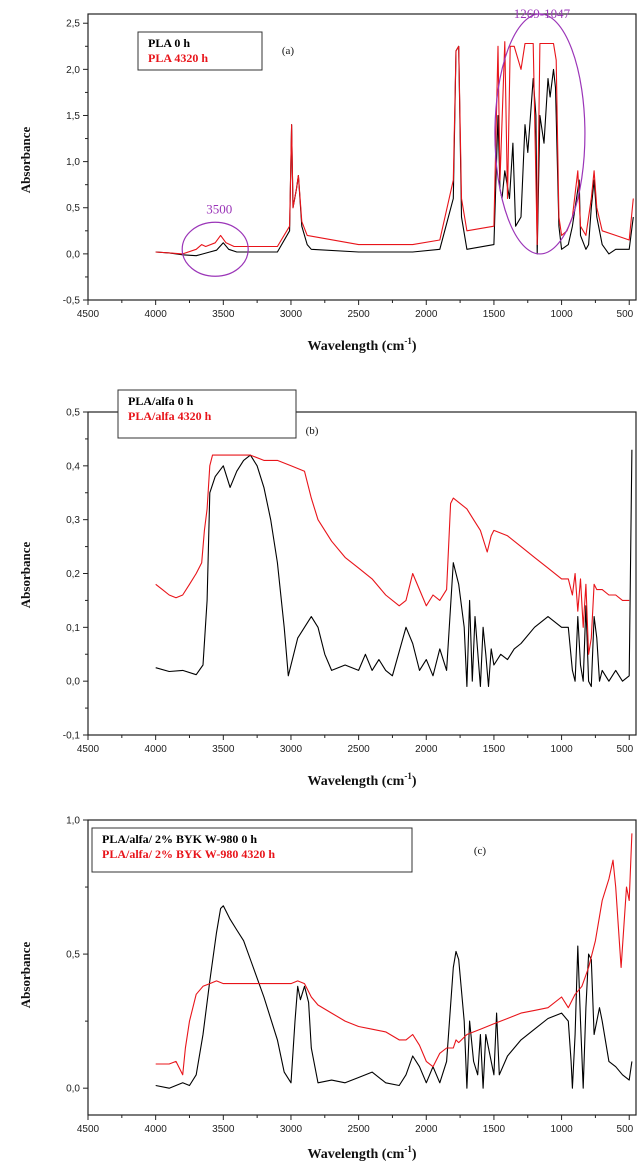  I want to click on panel-label: (c), so click(480, 851).